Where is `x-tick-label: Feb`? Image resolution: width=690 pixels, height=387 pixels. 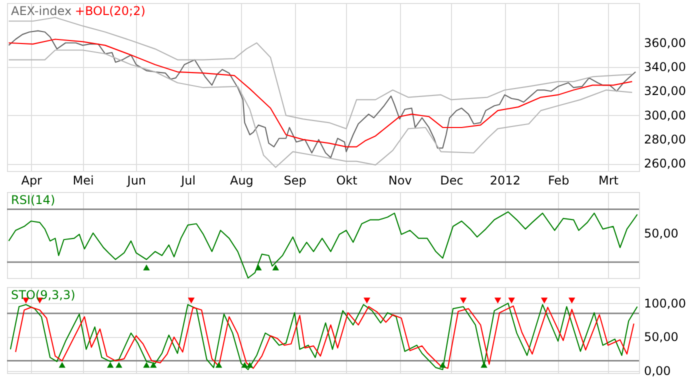 x-tick-label: Feb is located at coordinates (559, 181).